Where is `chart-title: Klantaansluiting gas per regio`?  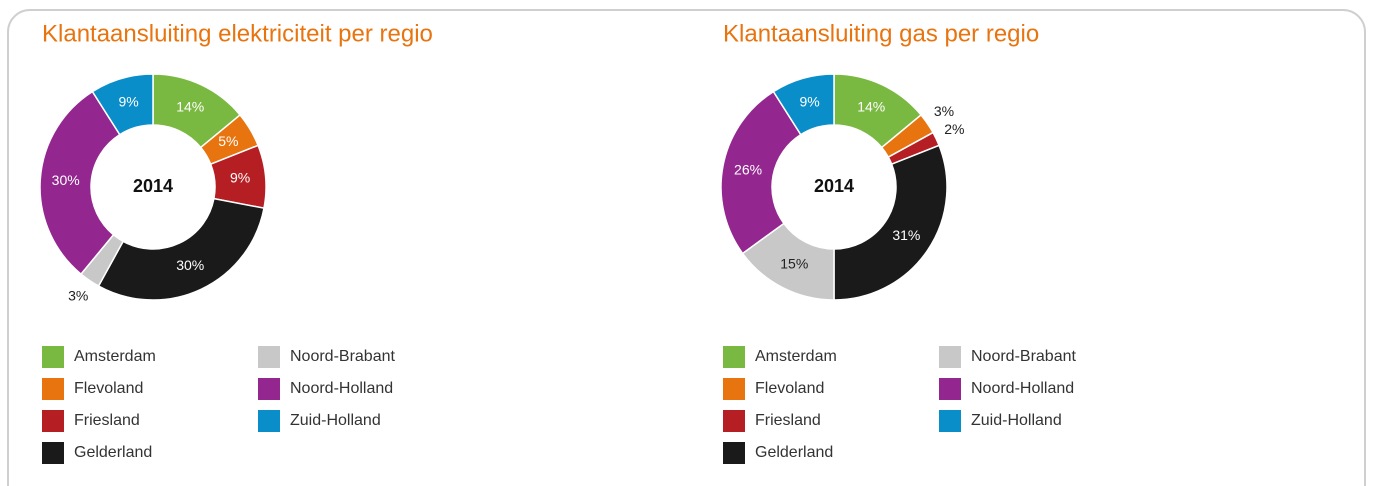
chart-title: Klantaansluiting gas per regio is located at coordinates (881, 33).